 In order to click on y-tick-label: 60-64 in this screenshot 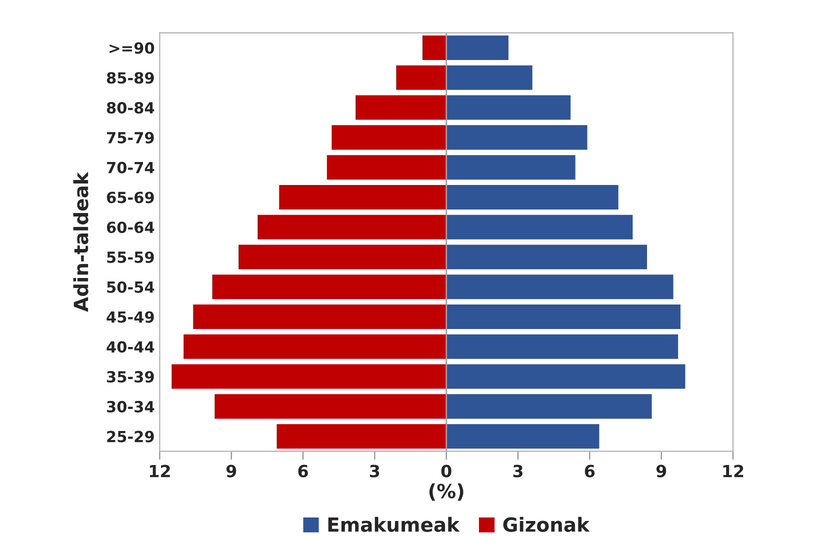, I will do `click(130, 228)`.